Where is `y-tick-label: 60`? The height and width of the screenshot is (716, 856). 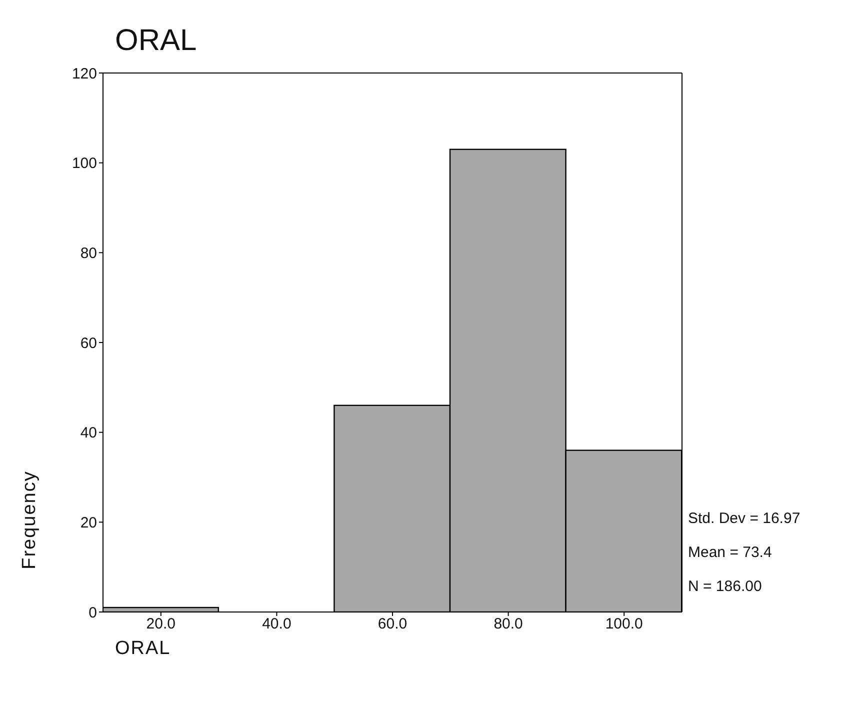 y-tick-label: 60 is located at coordinates (88, 343).